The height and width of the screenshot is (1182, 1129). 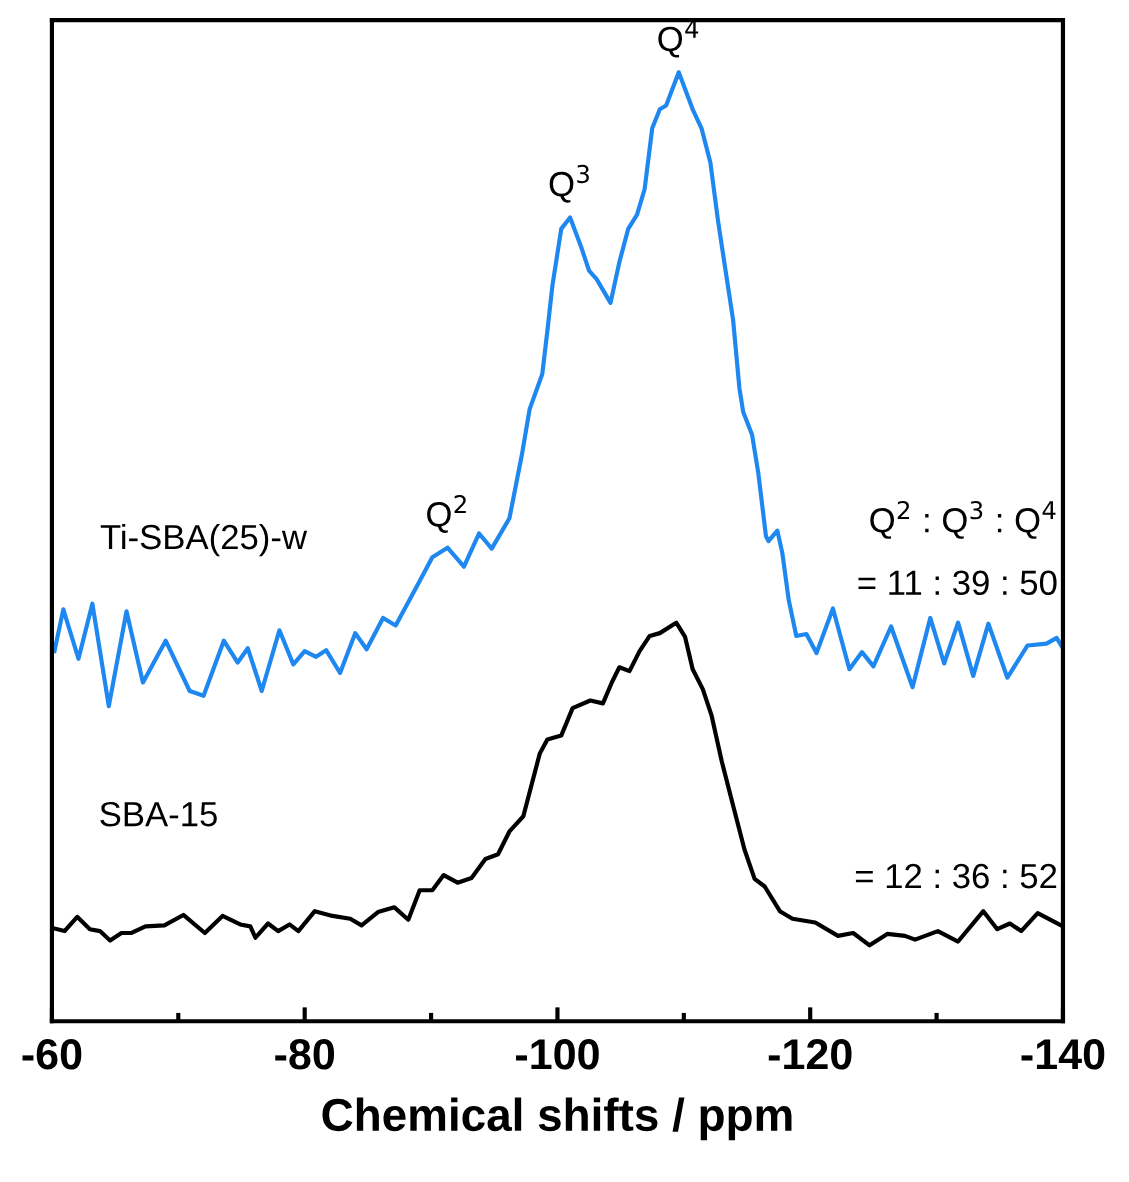 I want to click on annotation: = 11 : 39 : 50, so click(x=957, y=583).